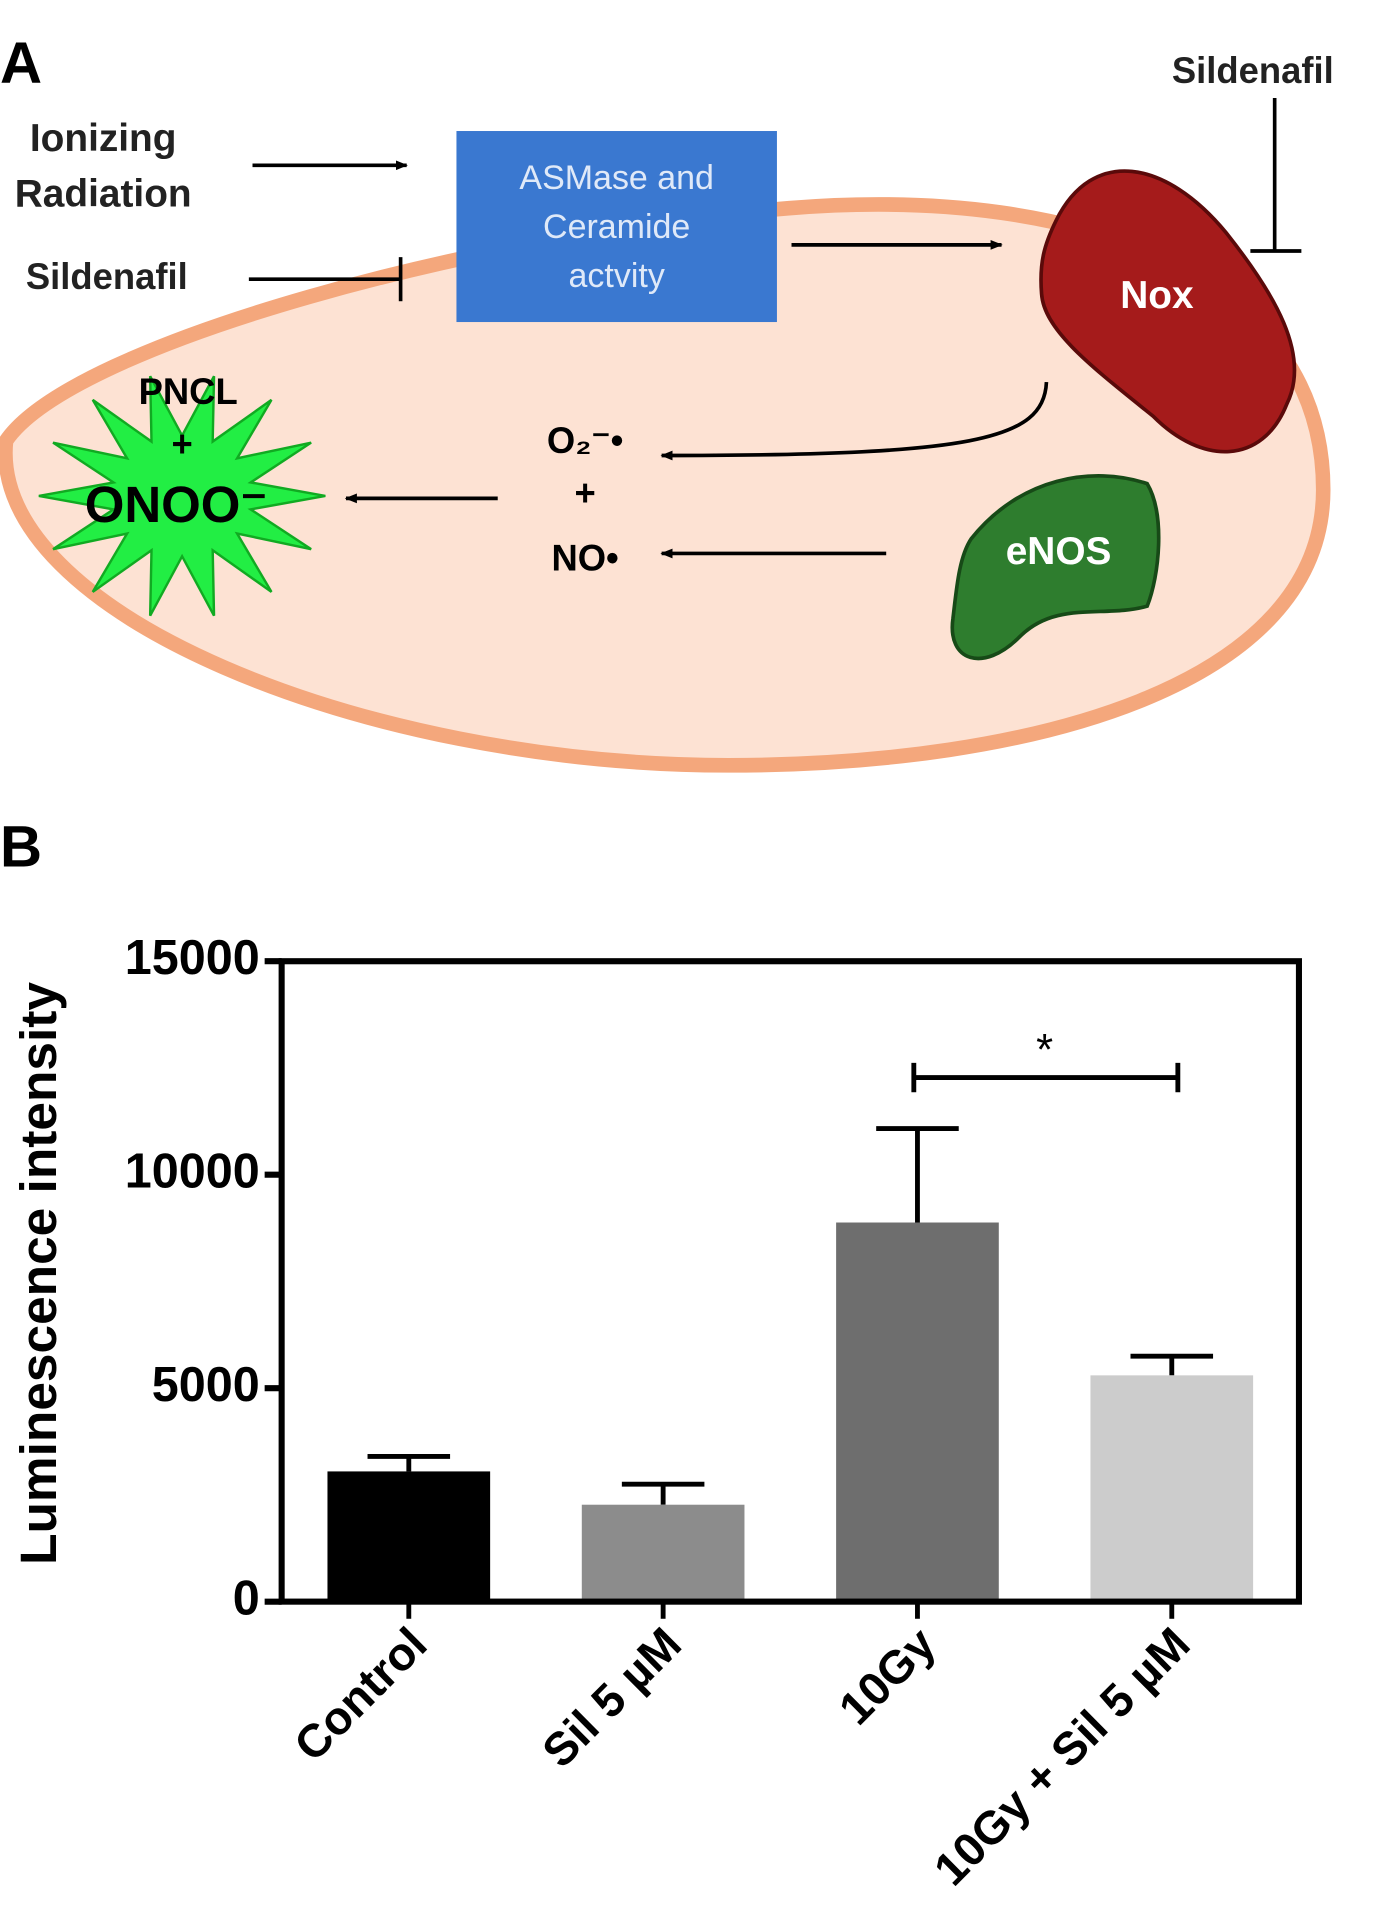  What do you see at coordinates (246, 1598) in the screenshot?
I see `y-tick-label: 0` at bounding box center [246, 1598].